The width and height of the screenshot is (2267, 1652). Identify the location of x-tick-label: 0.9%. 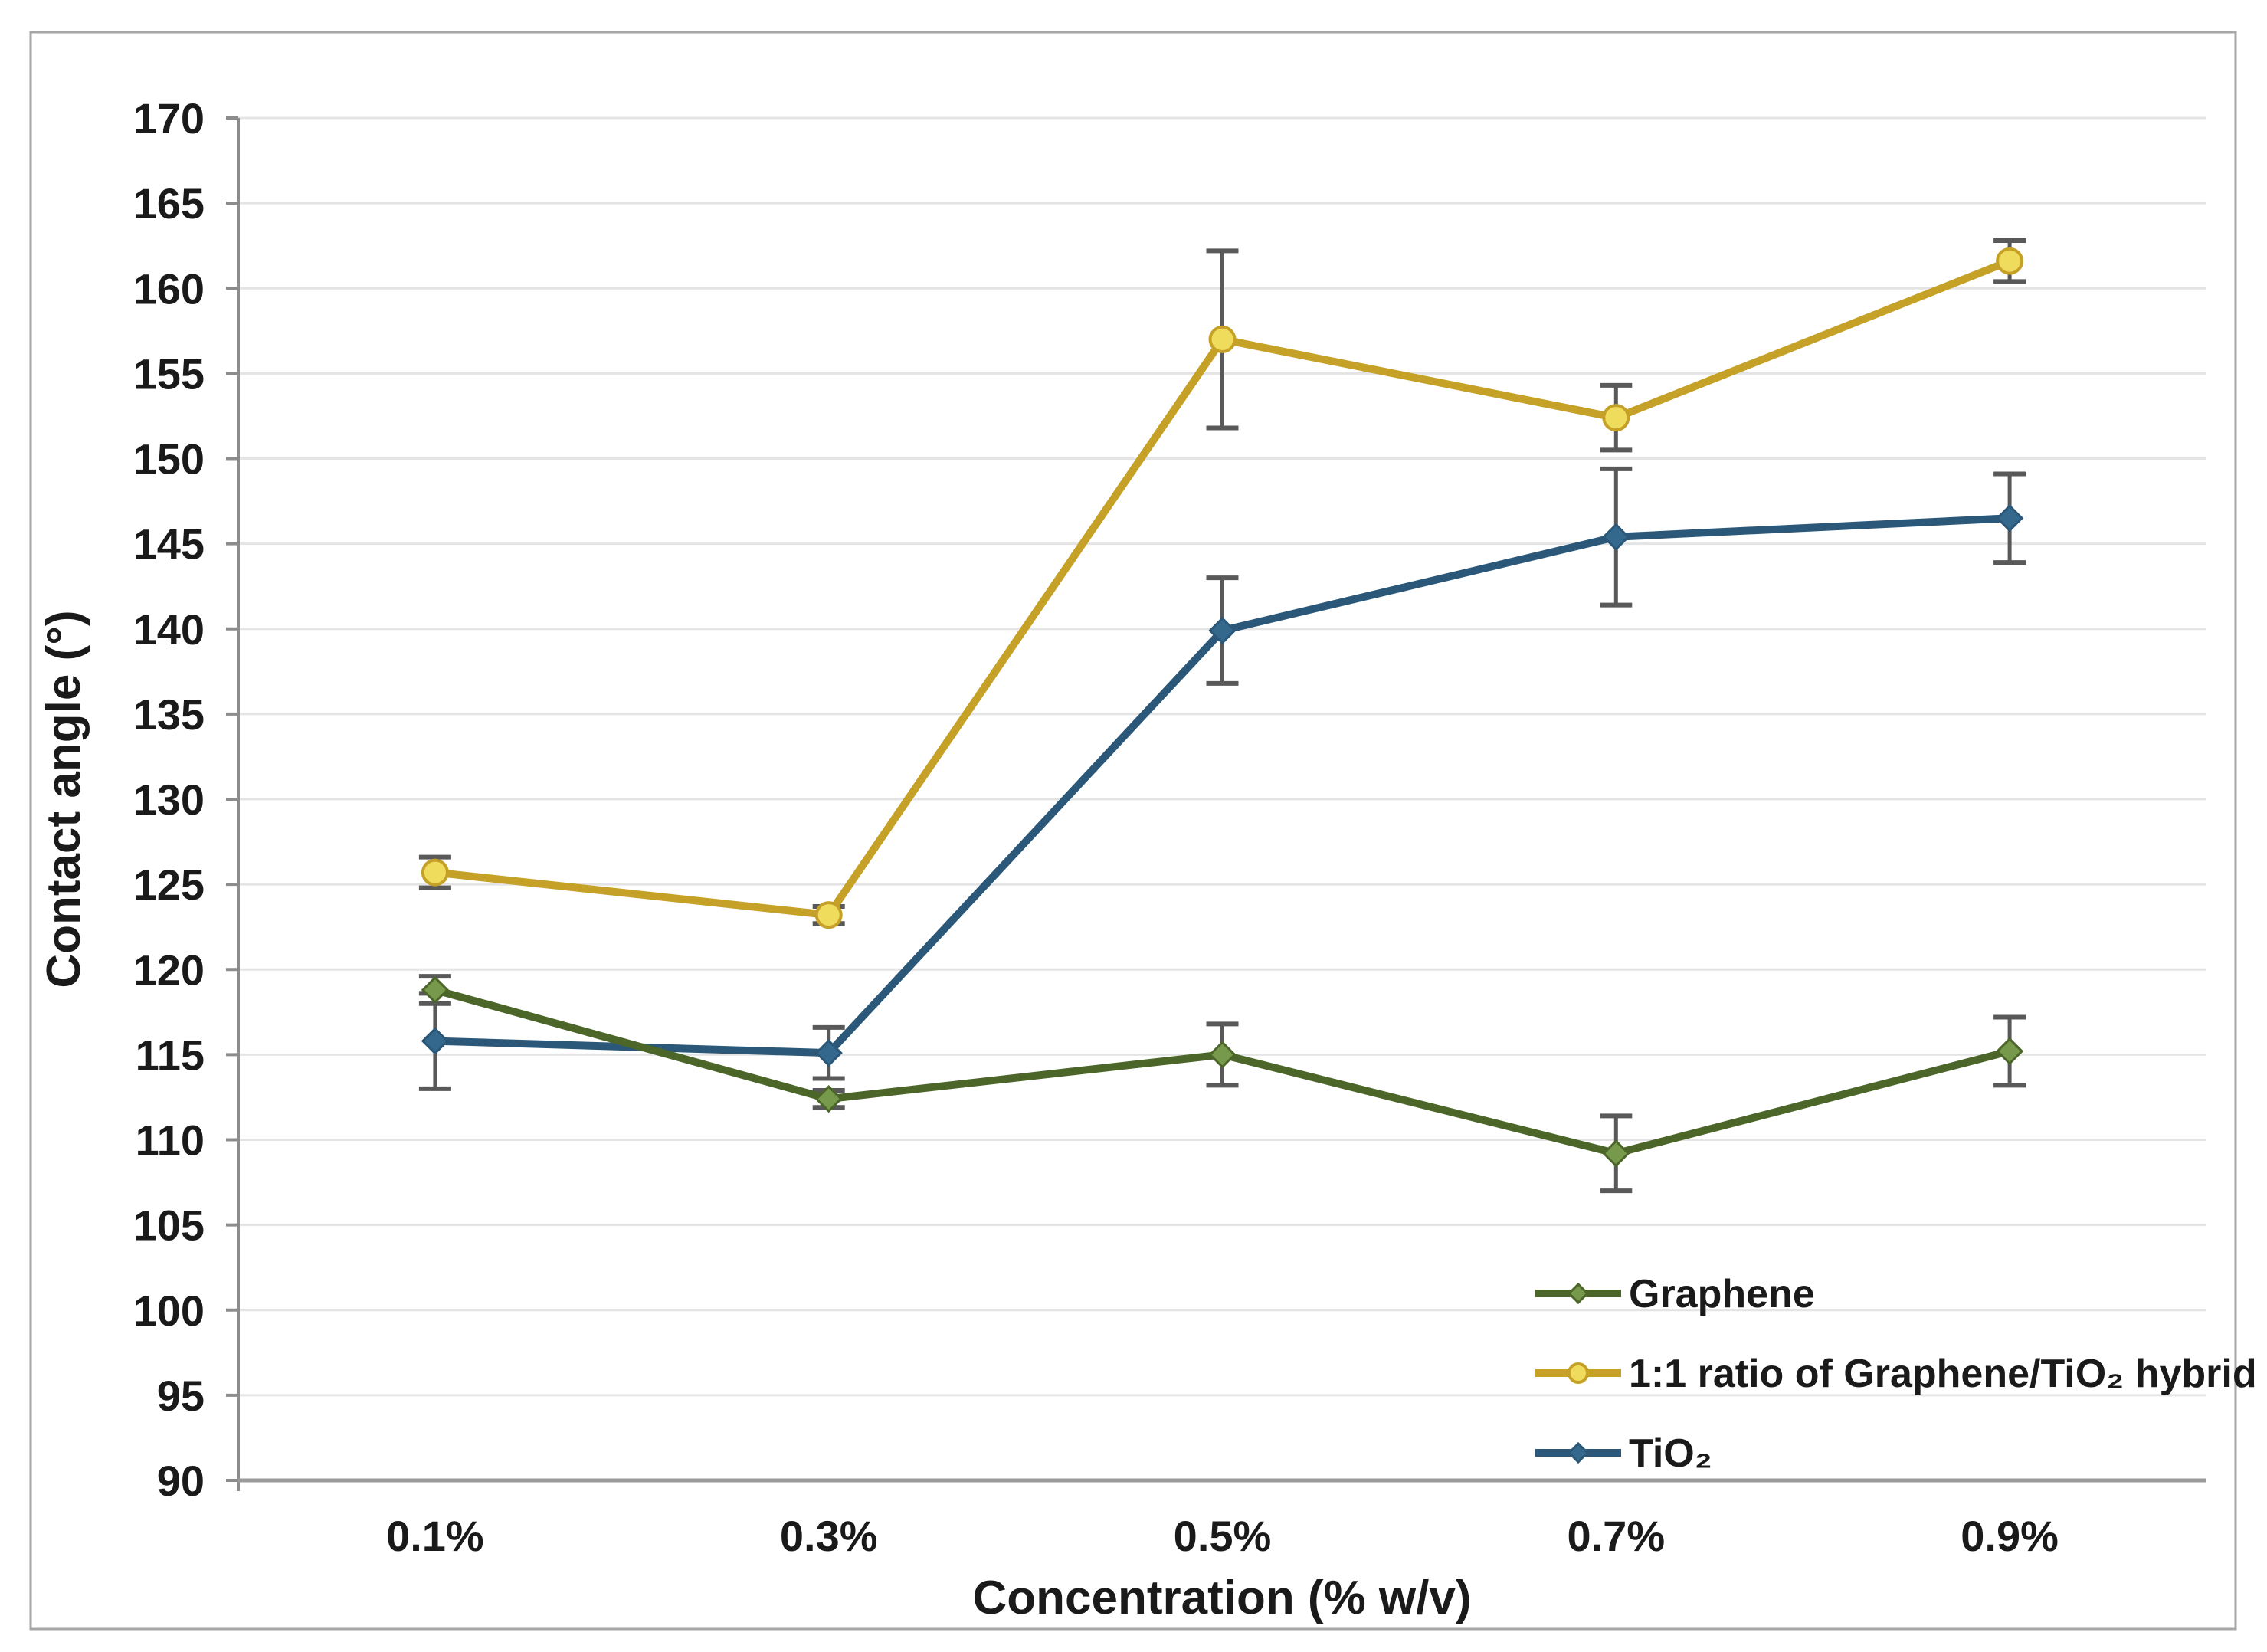
(2010, 1536).